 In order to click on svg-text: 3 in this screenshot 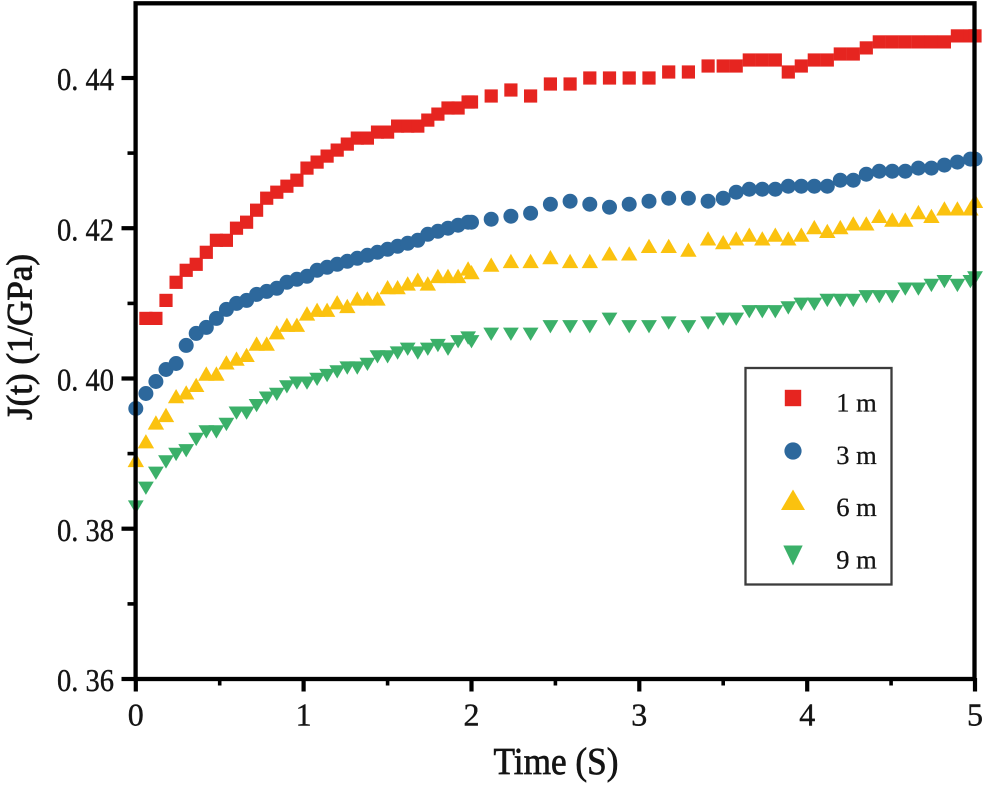, I will do `click(639, 715)`.